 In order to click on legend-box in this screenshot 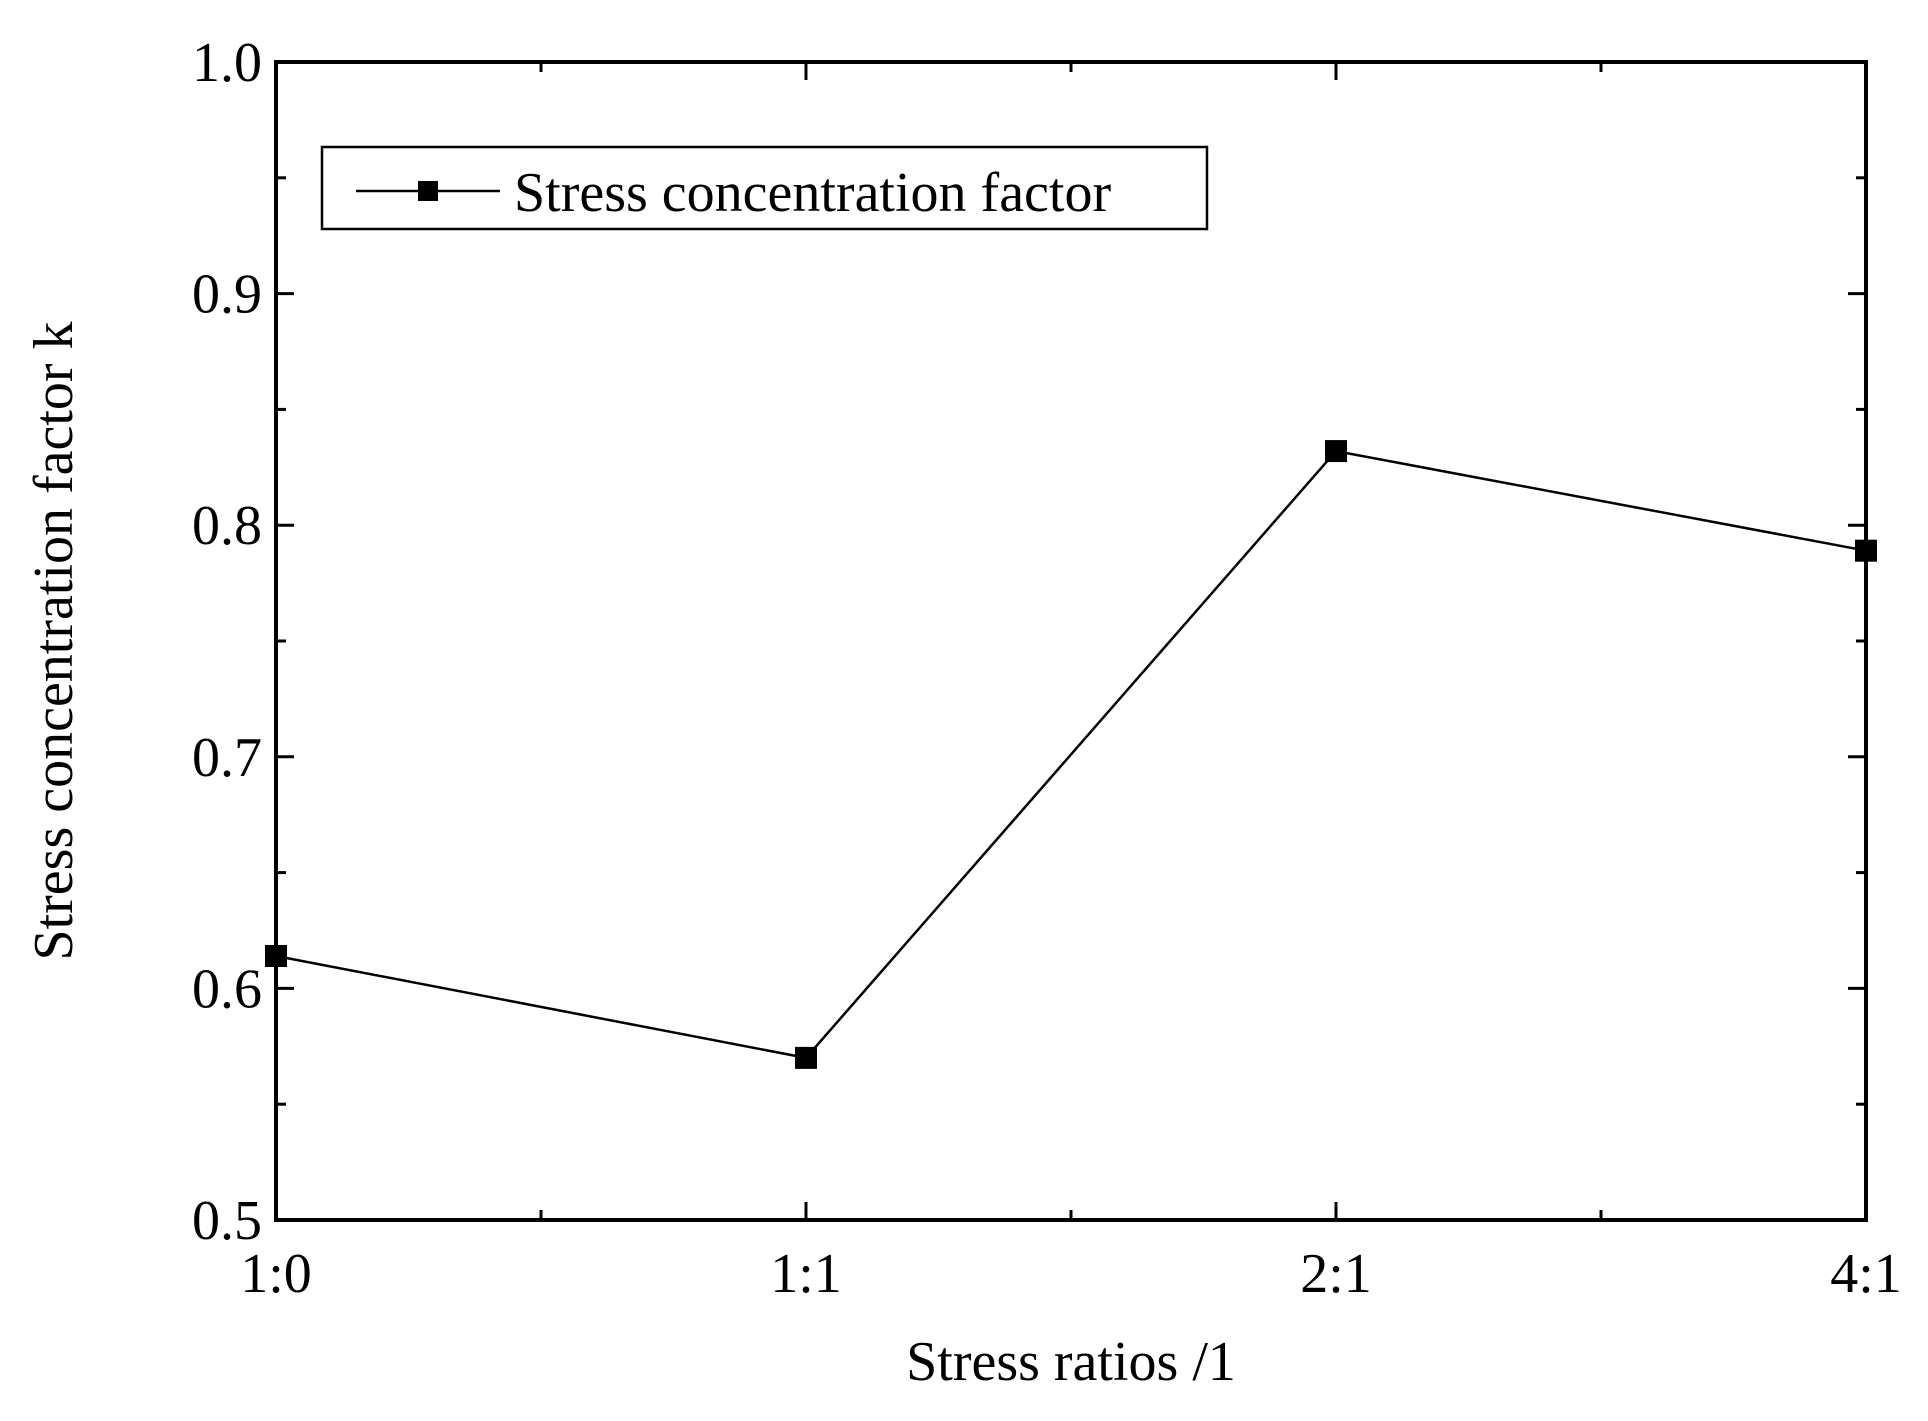, I will do `click(764, 188)`.